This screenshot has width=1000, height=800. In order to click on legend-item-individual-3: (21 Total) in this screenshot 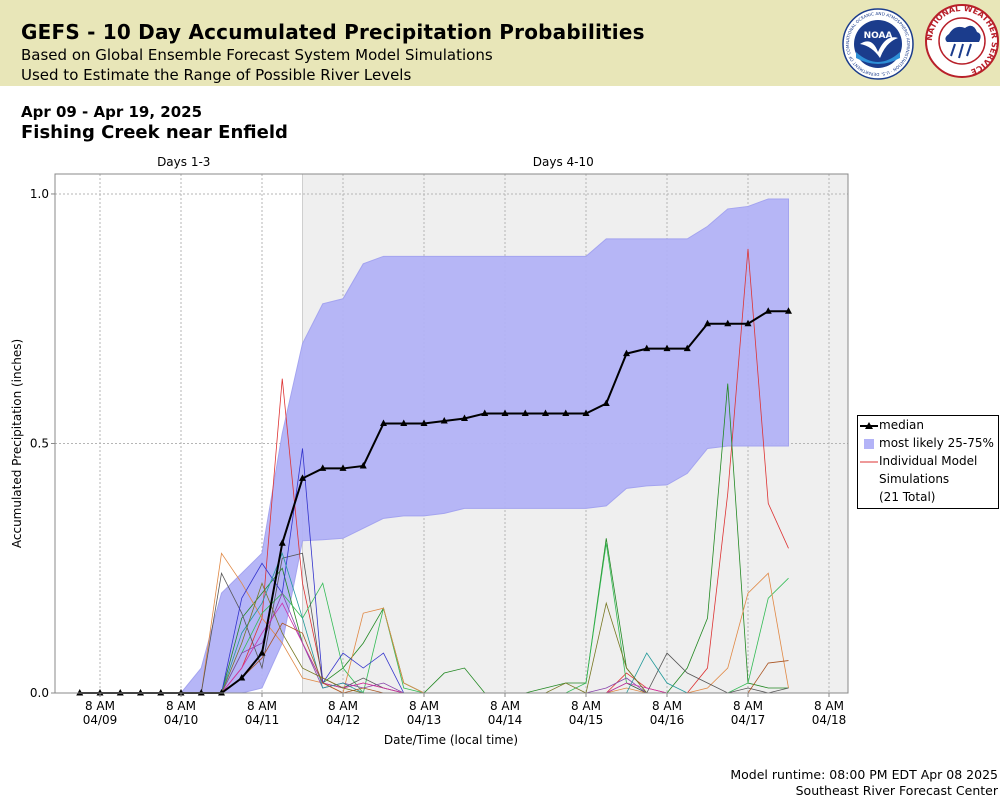, I will do `click(928, 498)`.